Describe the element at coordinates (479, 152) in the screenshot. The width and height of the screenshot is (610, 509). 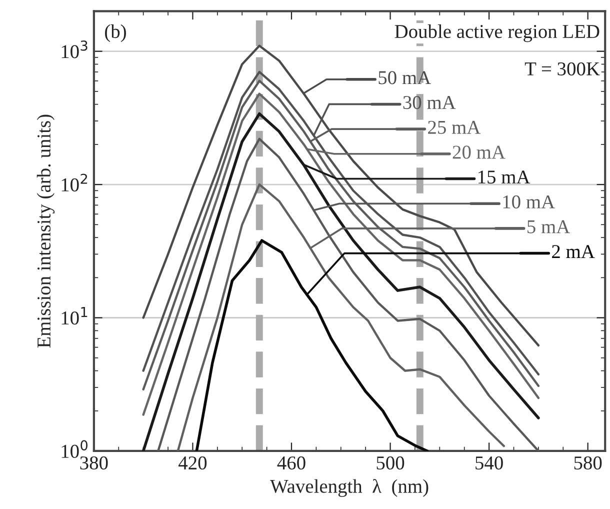
I see `legend-label: 20 mA` at that location.